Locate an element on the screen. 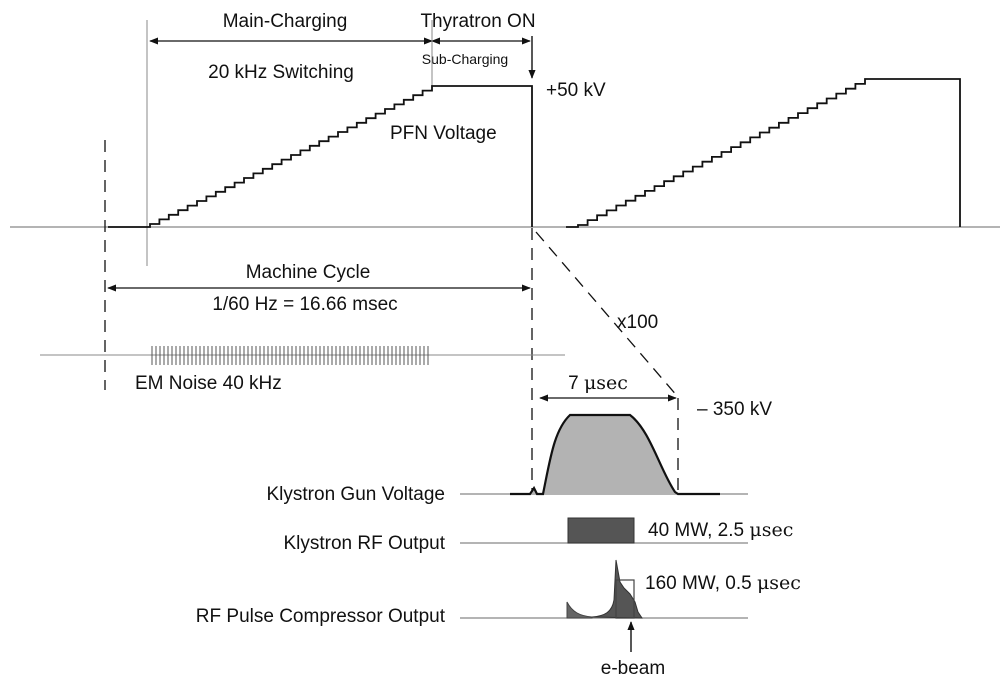 The width and height of the screenshot is (1005, 684). switching-label: 20 kHz Switching is located at coordinates (281, 72).